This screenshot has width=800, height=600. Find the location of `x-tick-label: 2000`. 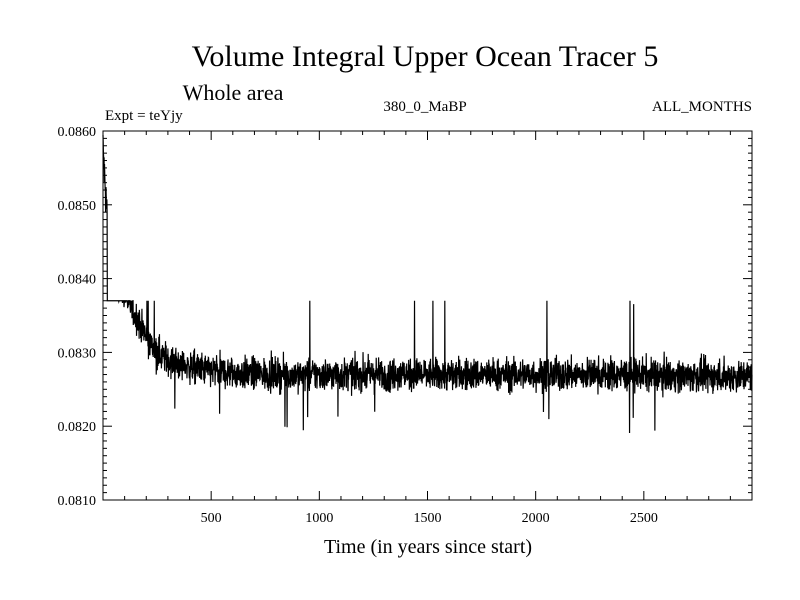

x-tick-label: 2000 is located at coordinates (536, 518).